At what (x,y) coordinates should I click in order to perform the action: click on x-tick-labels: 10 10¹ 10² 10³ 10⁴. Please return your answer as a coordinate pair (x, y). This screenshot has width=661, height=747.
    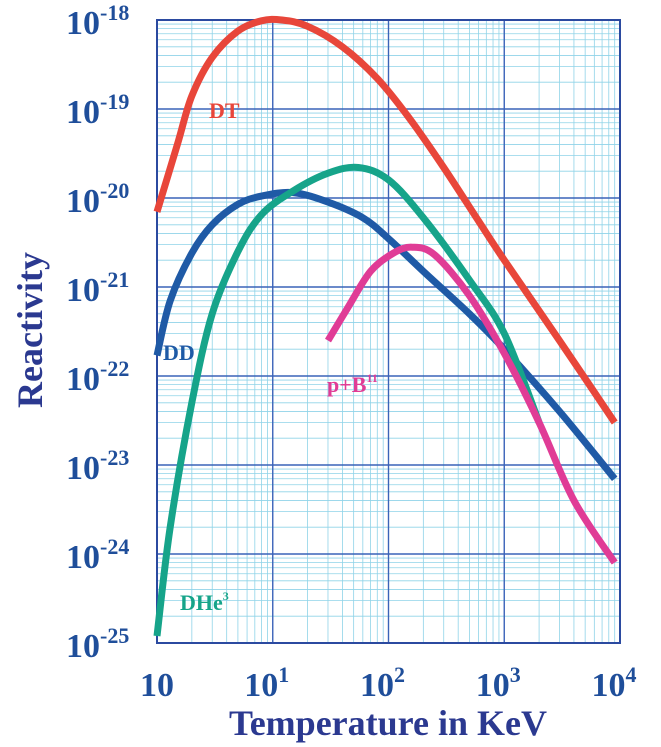
    Looking at the image, I should click on (388, 683).